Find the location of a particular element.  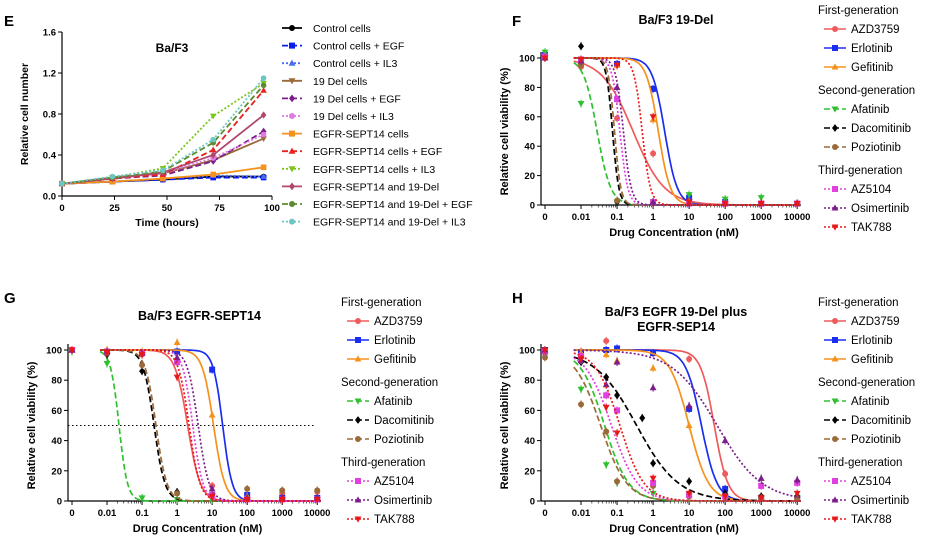

panel-h-fit-curve is located at coordinates (687, 427).